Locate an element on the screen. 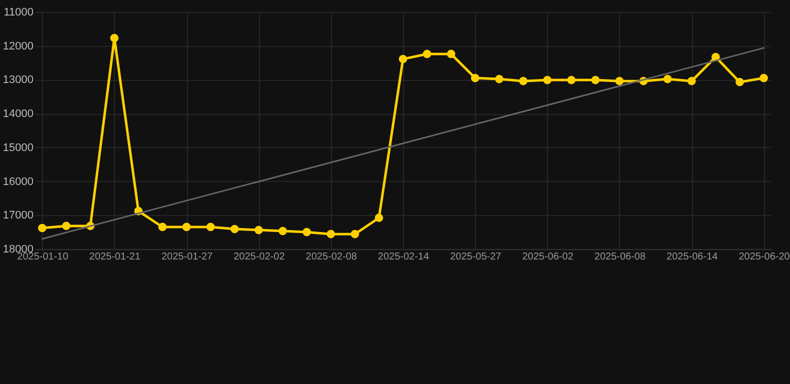 This screenshot has width=790, height=384. x-tick-label: 2025-01-21 is located at coordinates (115, 257).